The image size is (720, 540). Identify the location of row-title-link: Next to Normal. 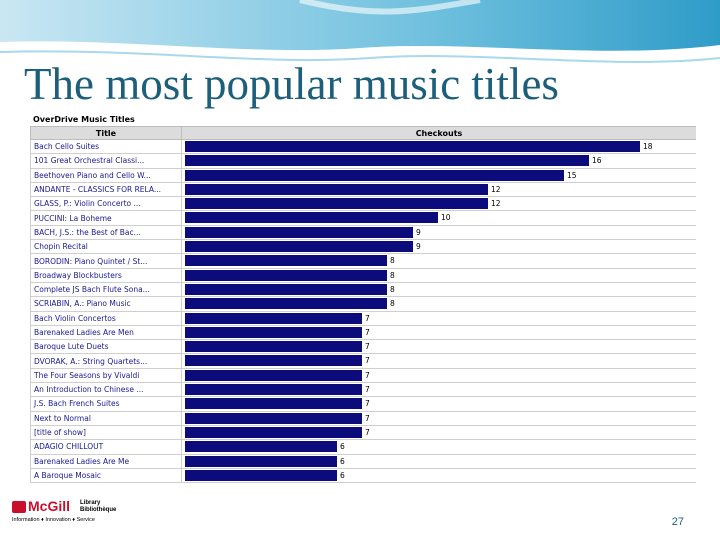
(106, 418).